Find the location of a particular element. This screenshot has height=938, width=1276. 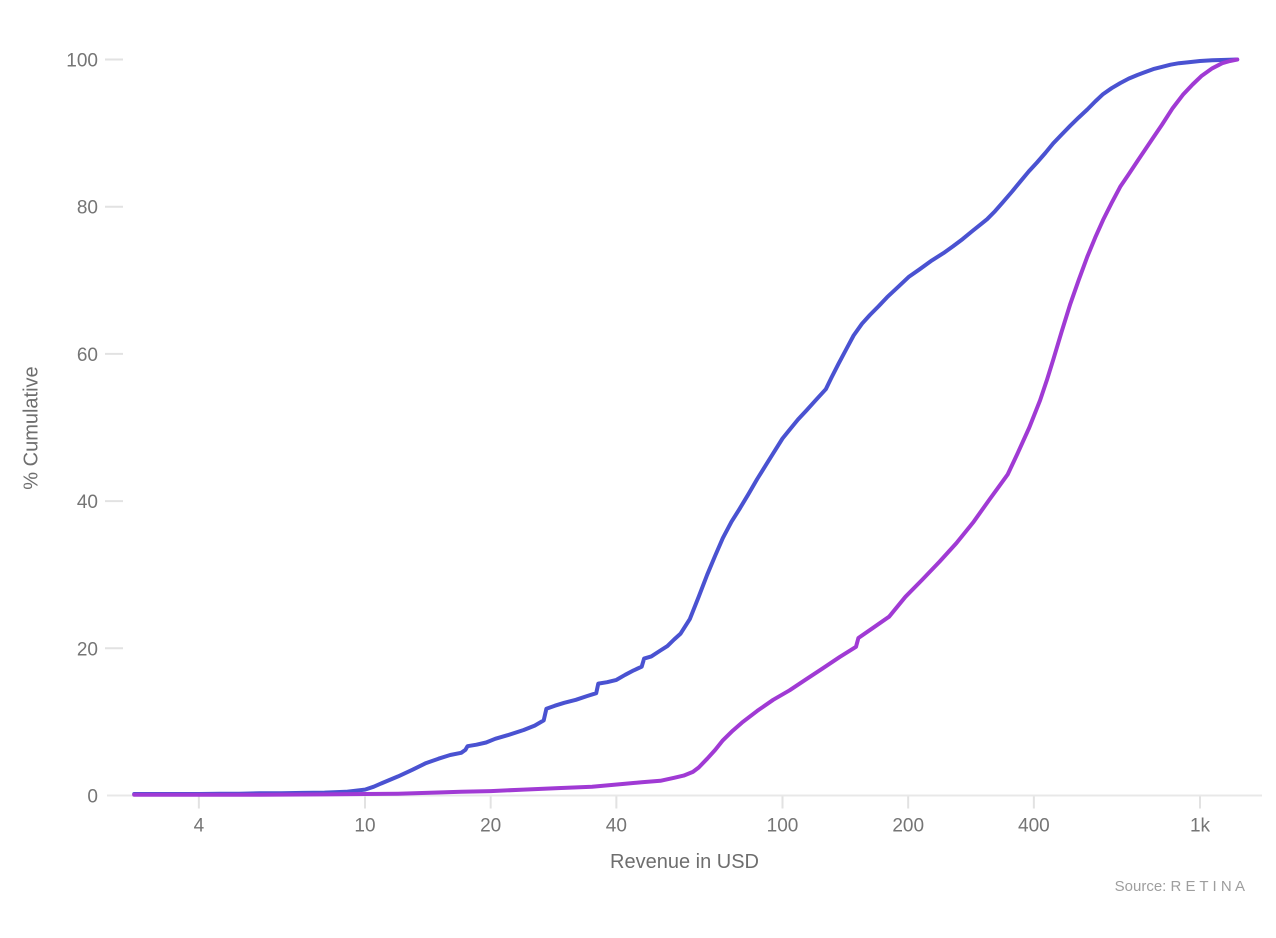

x-axis-title: Revenue in USD is located at coordinates (684, 862).